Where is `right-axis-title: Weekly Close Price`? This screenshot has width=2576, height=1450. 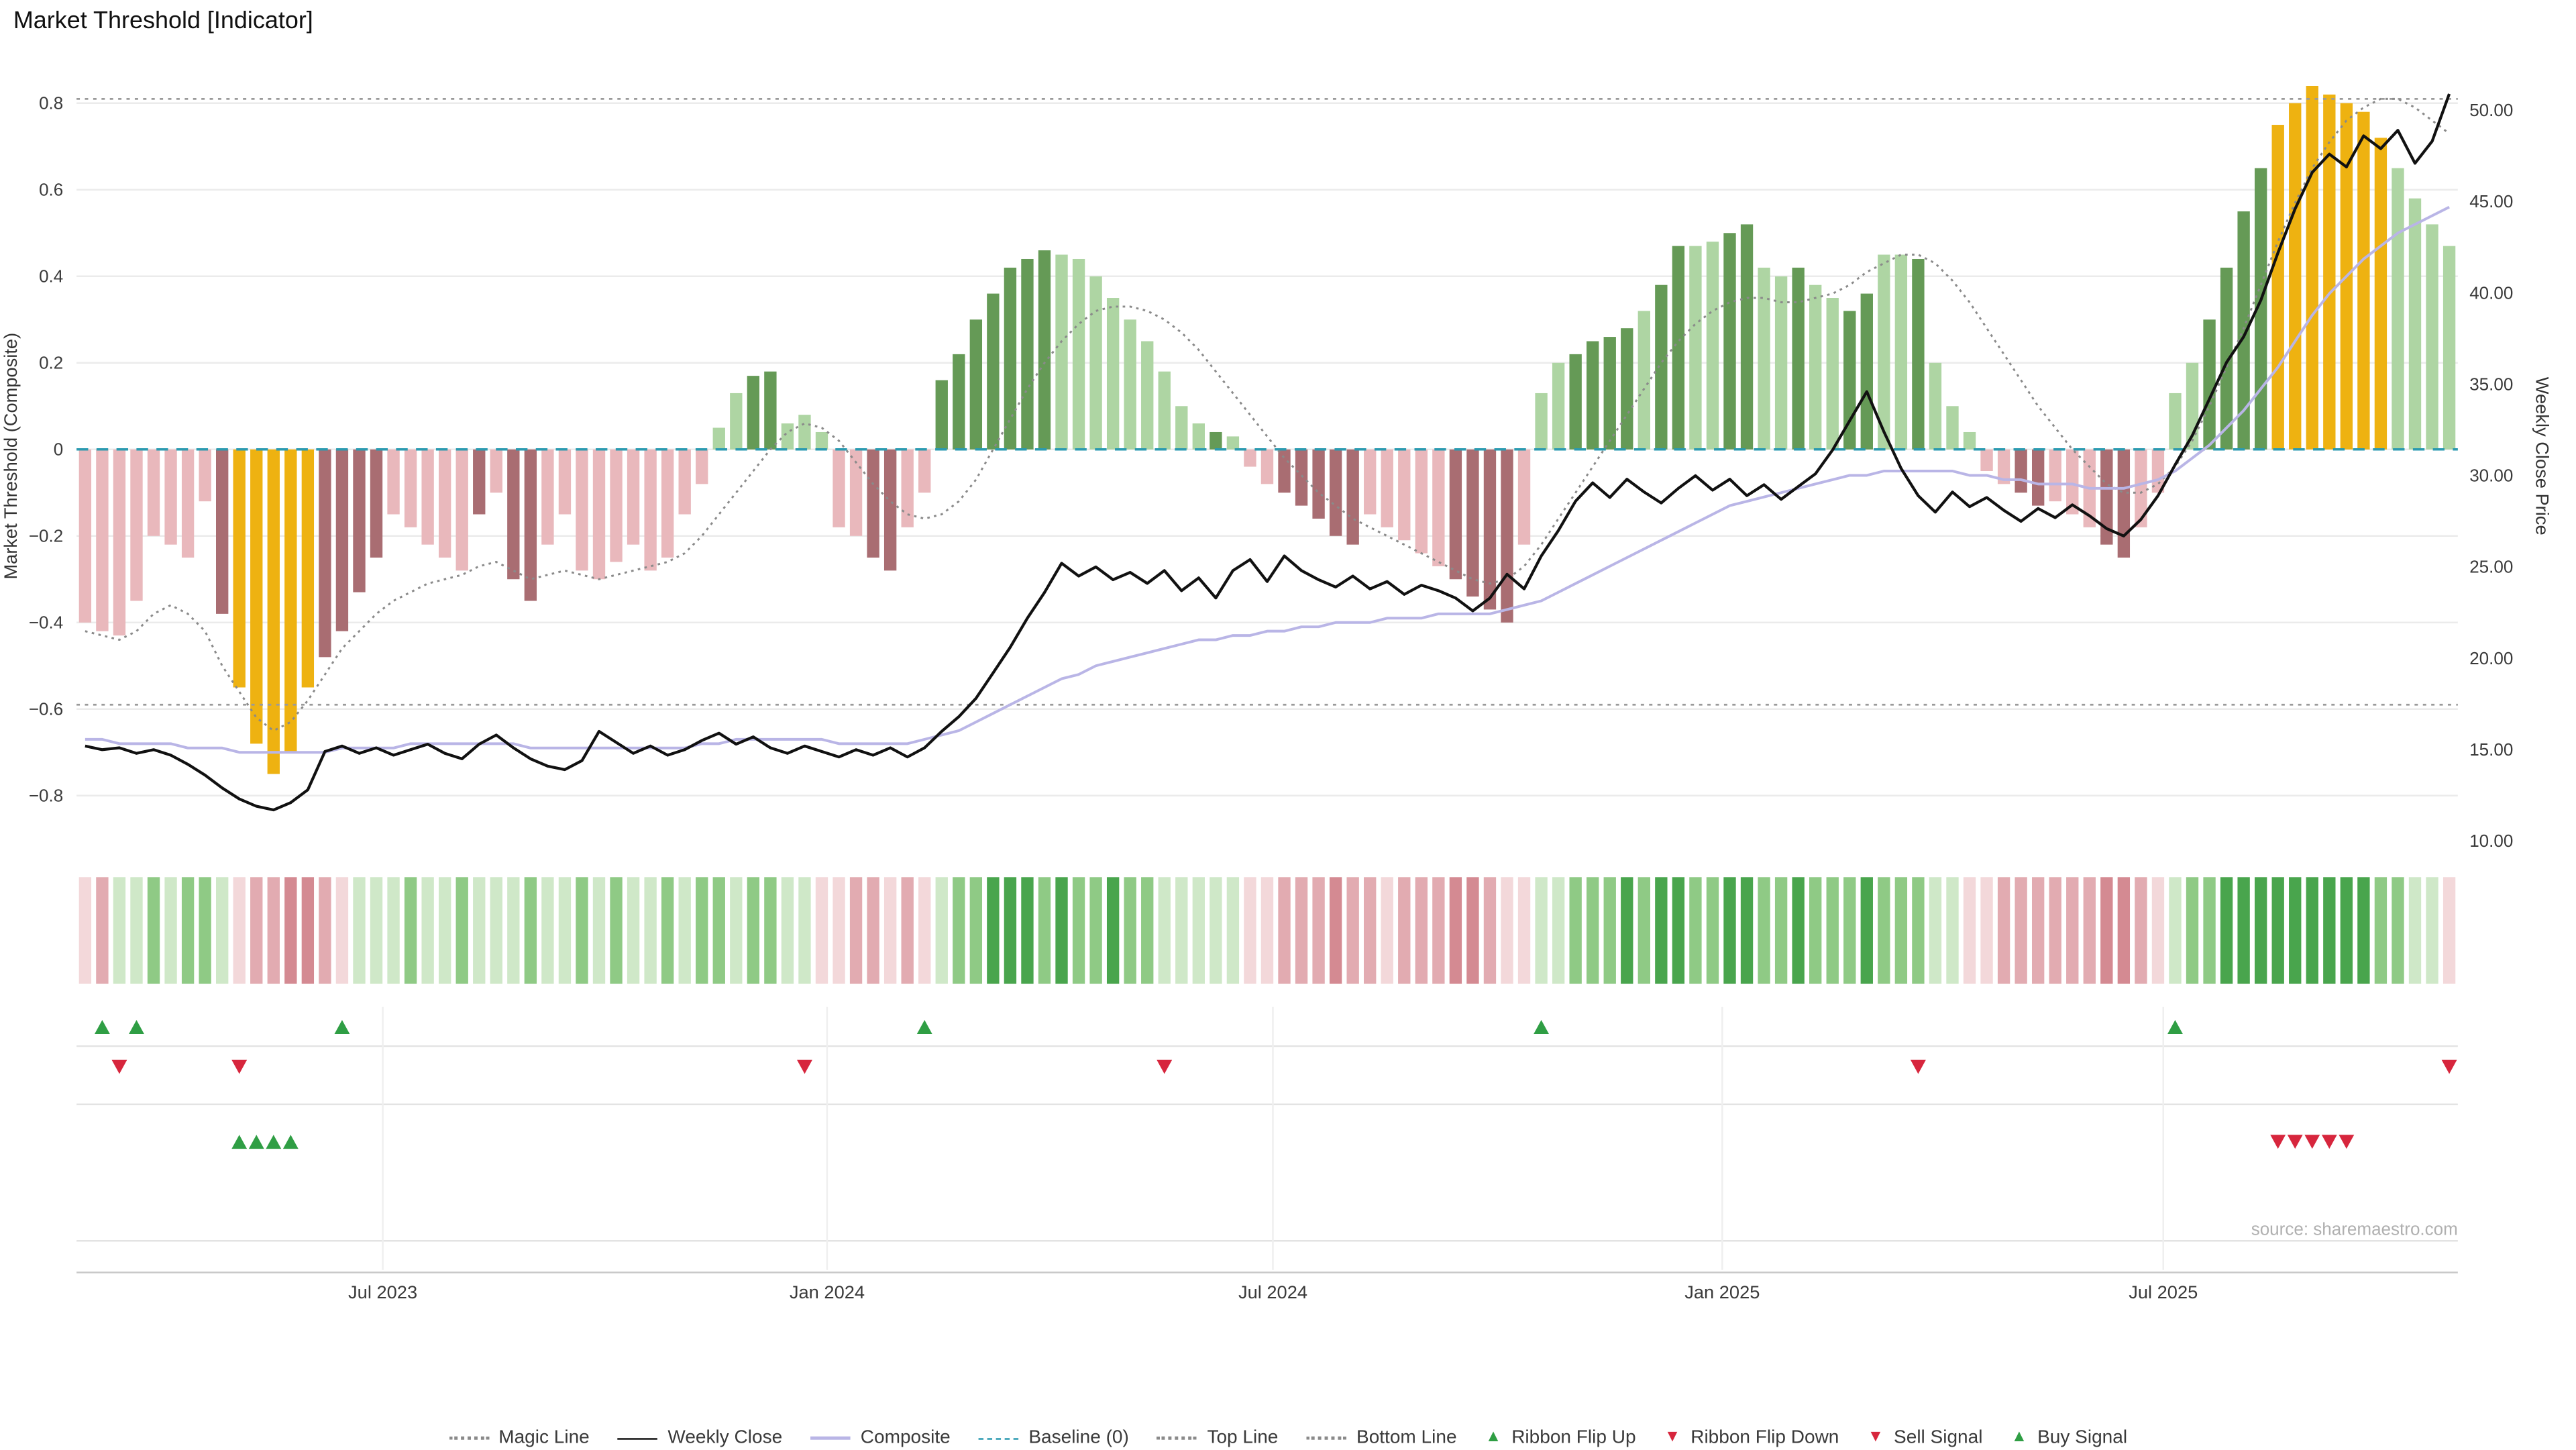 right-axis-title: Weekly Close Price is located at coordinates (2542, 456).